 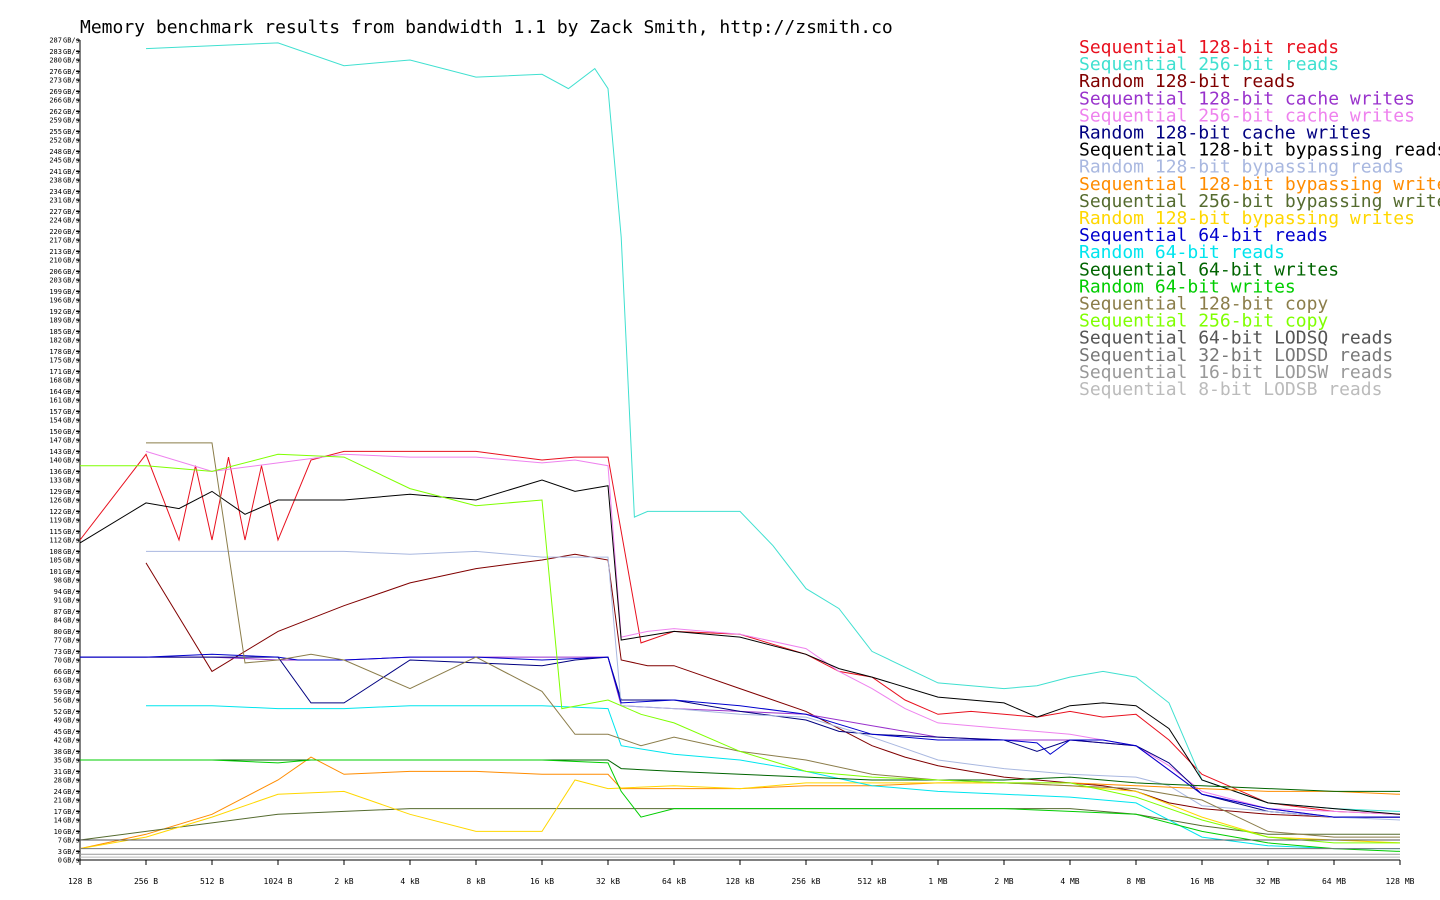 What do you see at coordinates (55, 52) in the screenshot?
I see `y-tick-label: 283` at bounding box center [55, 52].